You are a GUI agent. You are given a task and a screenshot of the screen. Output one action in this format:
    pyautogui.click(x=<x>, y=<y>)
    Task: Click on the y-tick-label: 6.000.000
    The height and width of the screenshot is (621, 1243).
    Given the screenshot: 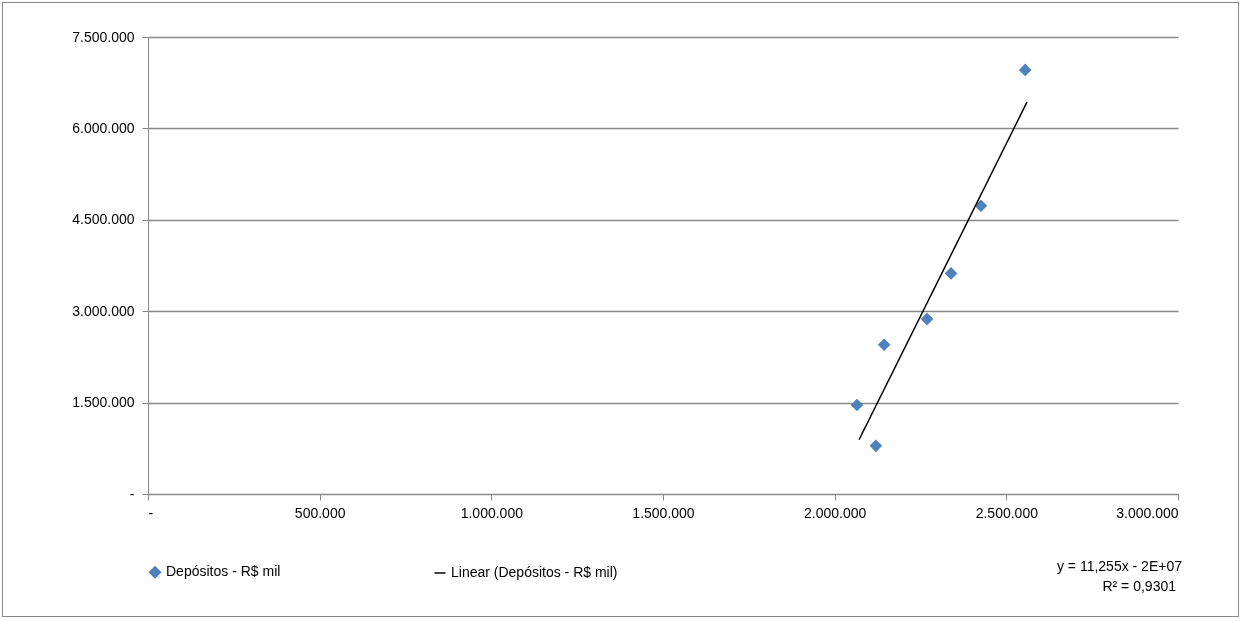 What is the action you would take?
    pyautogui.click(x=103, y=127)
    